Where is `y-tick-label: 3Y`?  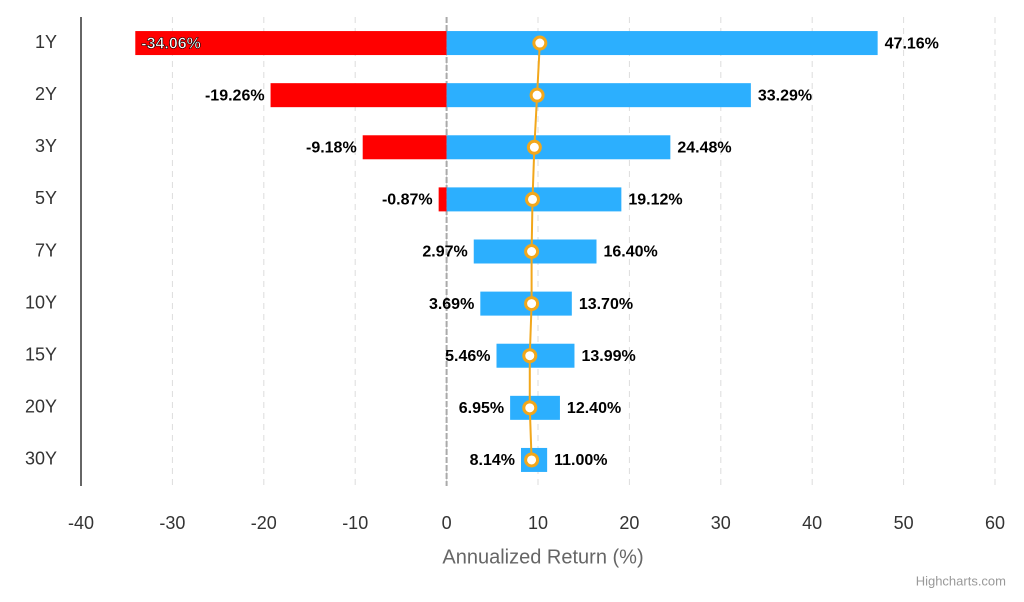
y-tick-label: 3Y is located at coordinates (46, 146).